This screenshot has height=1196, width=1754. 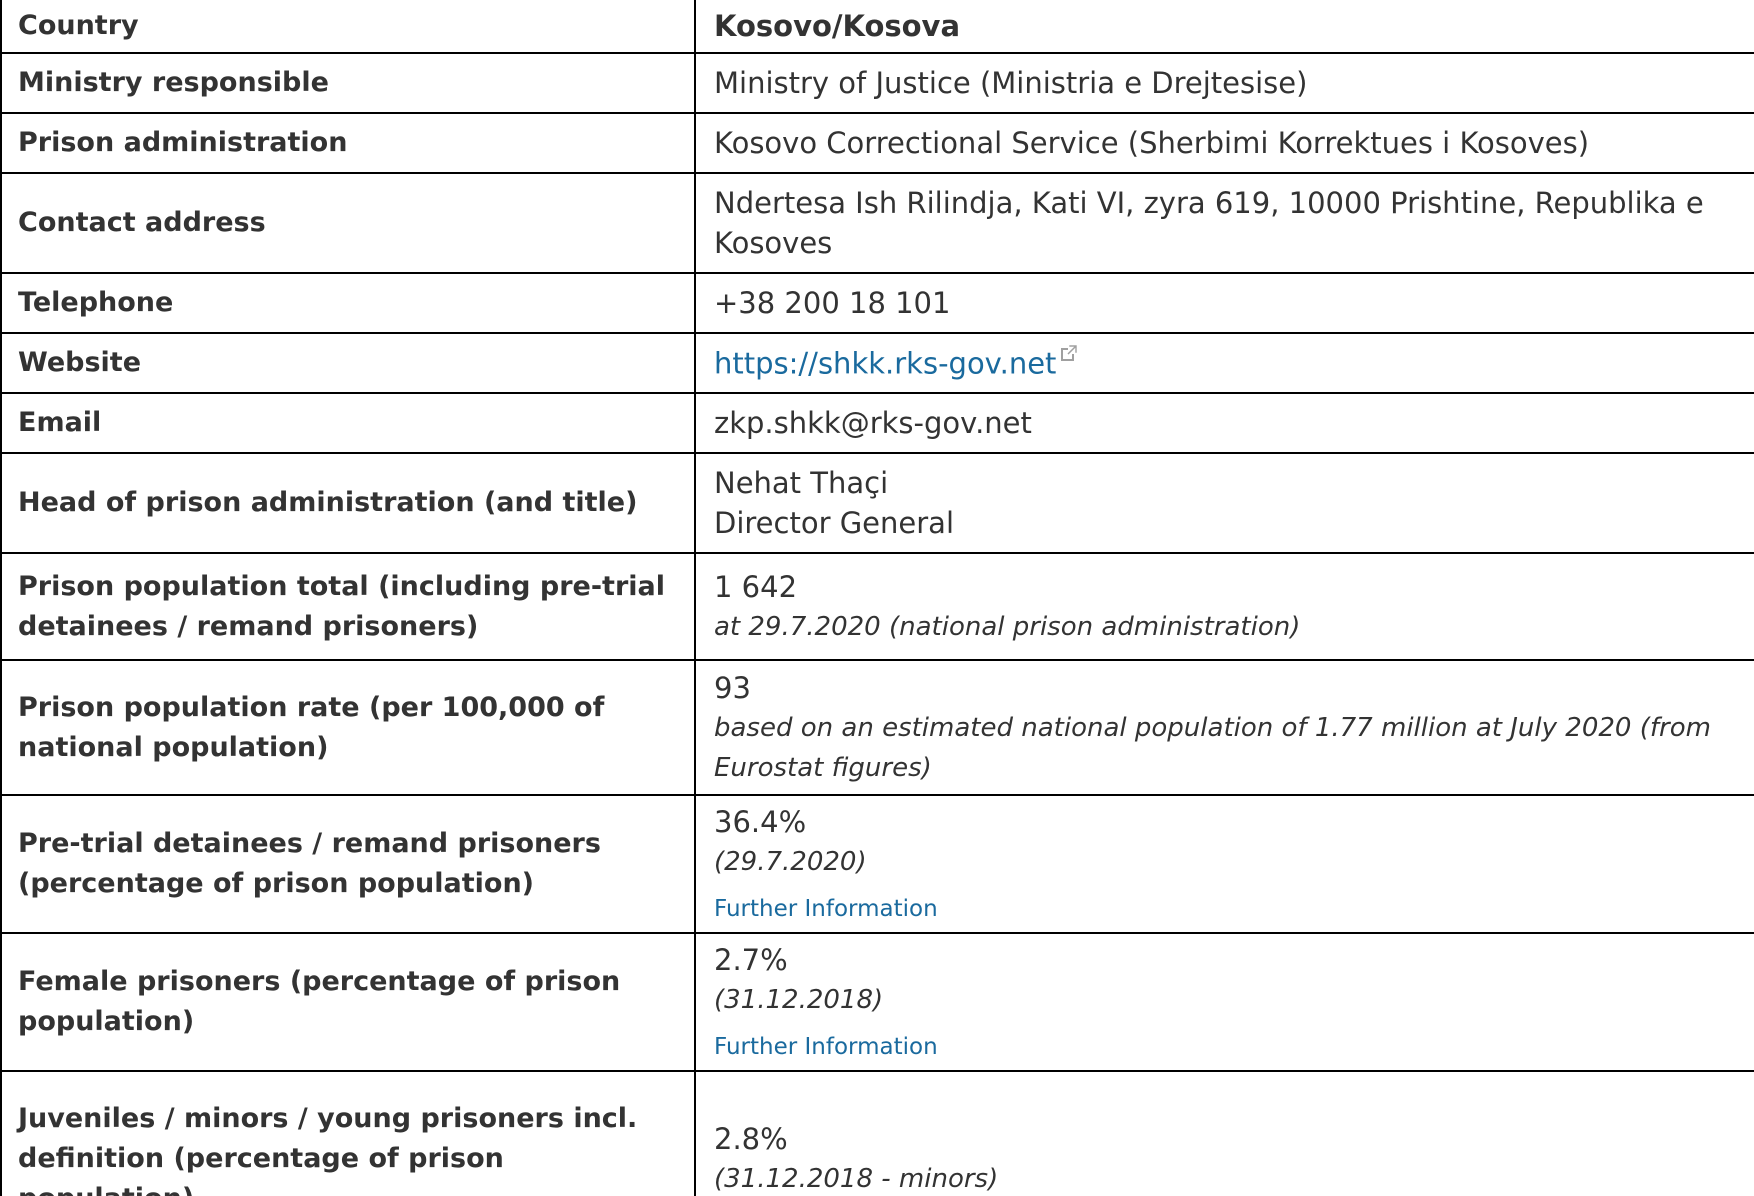 What do you see at coordinates (348, 223) in the screenshot?
I see `row-label-contact-address: Contact address` at bounding box center [348, 223].